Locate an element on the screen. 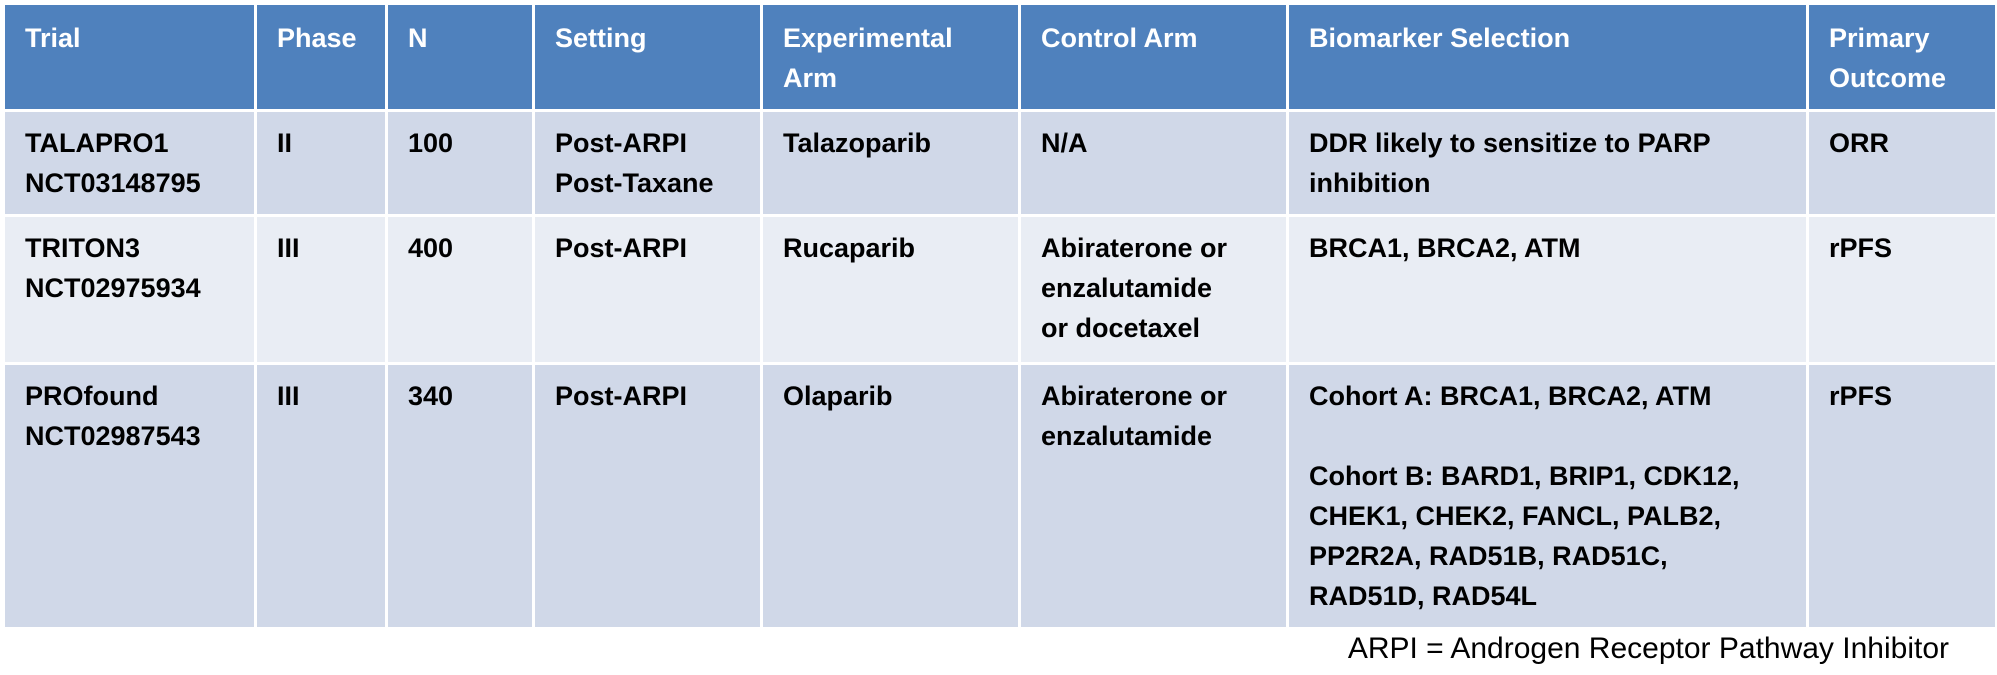 The image size is (1997, 675). cell-trial: TALAPRO1 NCT03148795 is located at coordinates (129, 163).